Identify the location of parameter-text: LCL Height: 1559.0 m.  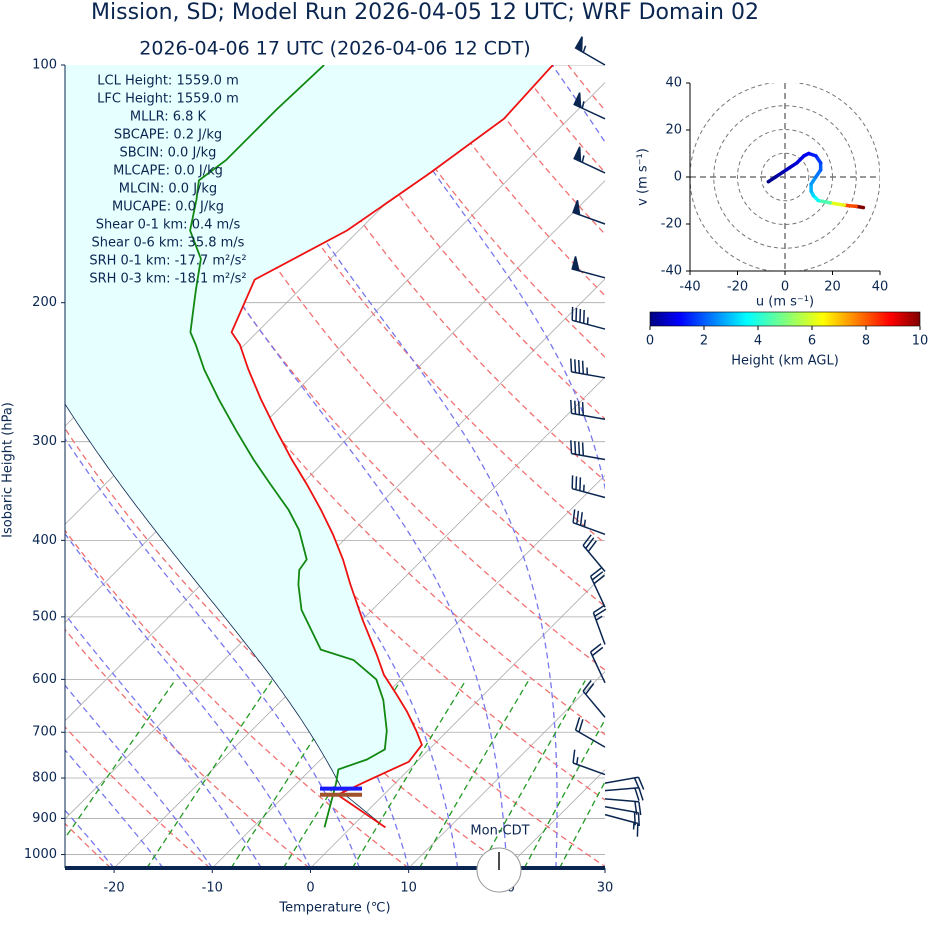
(167, 81).